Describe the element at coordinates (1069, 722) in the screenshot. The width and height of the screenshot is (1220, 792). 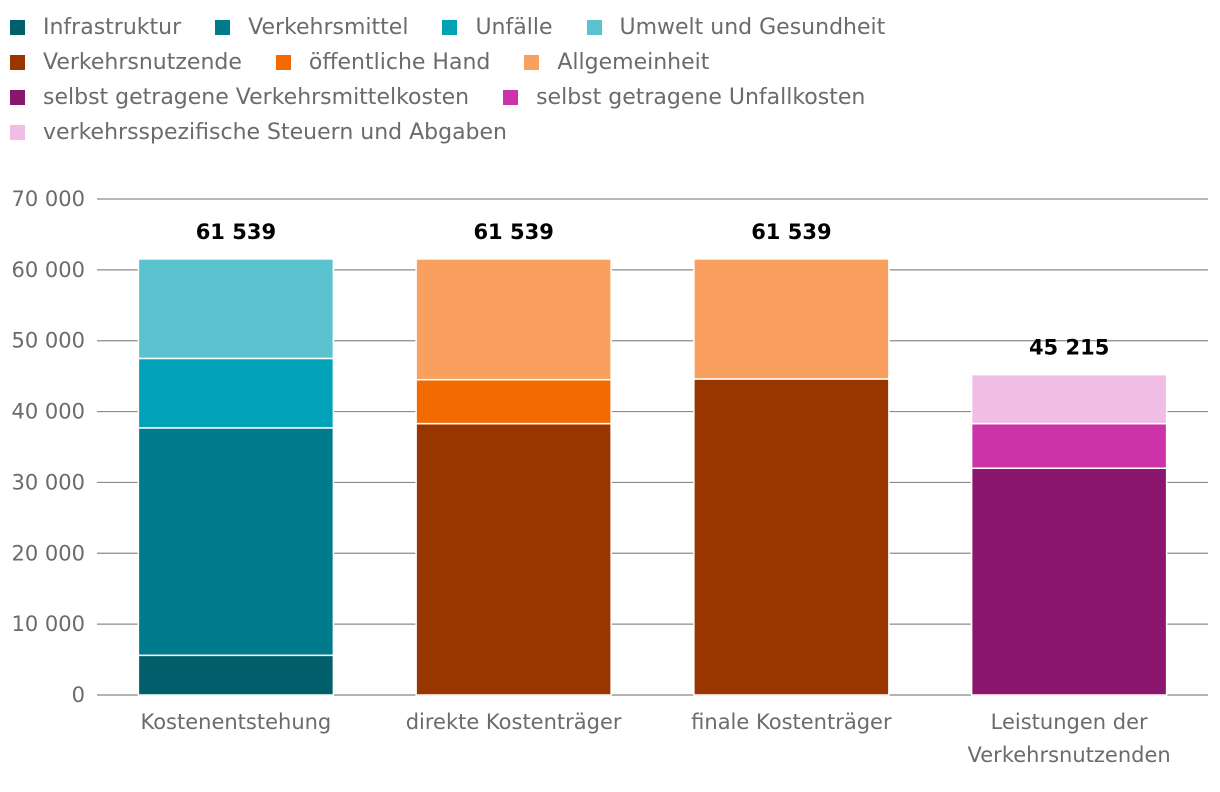
I see `x-tick-label: Leistungen der` at that location.